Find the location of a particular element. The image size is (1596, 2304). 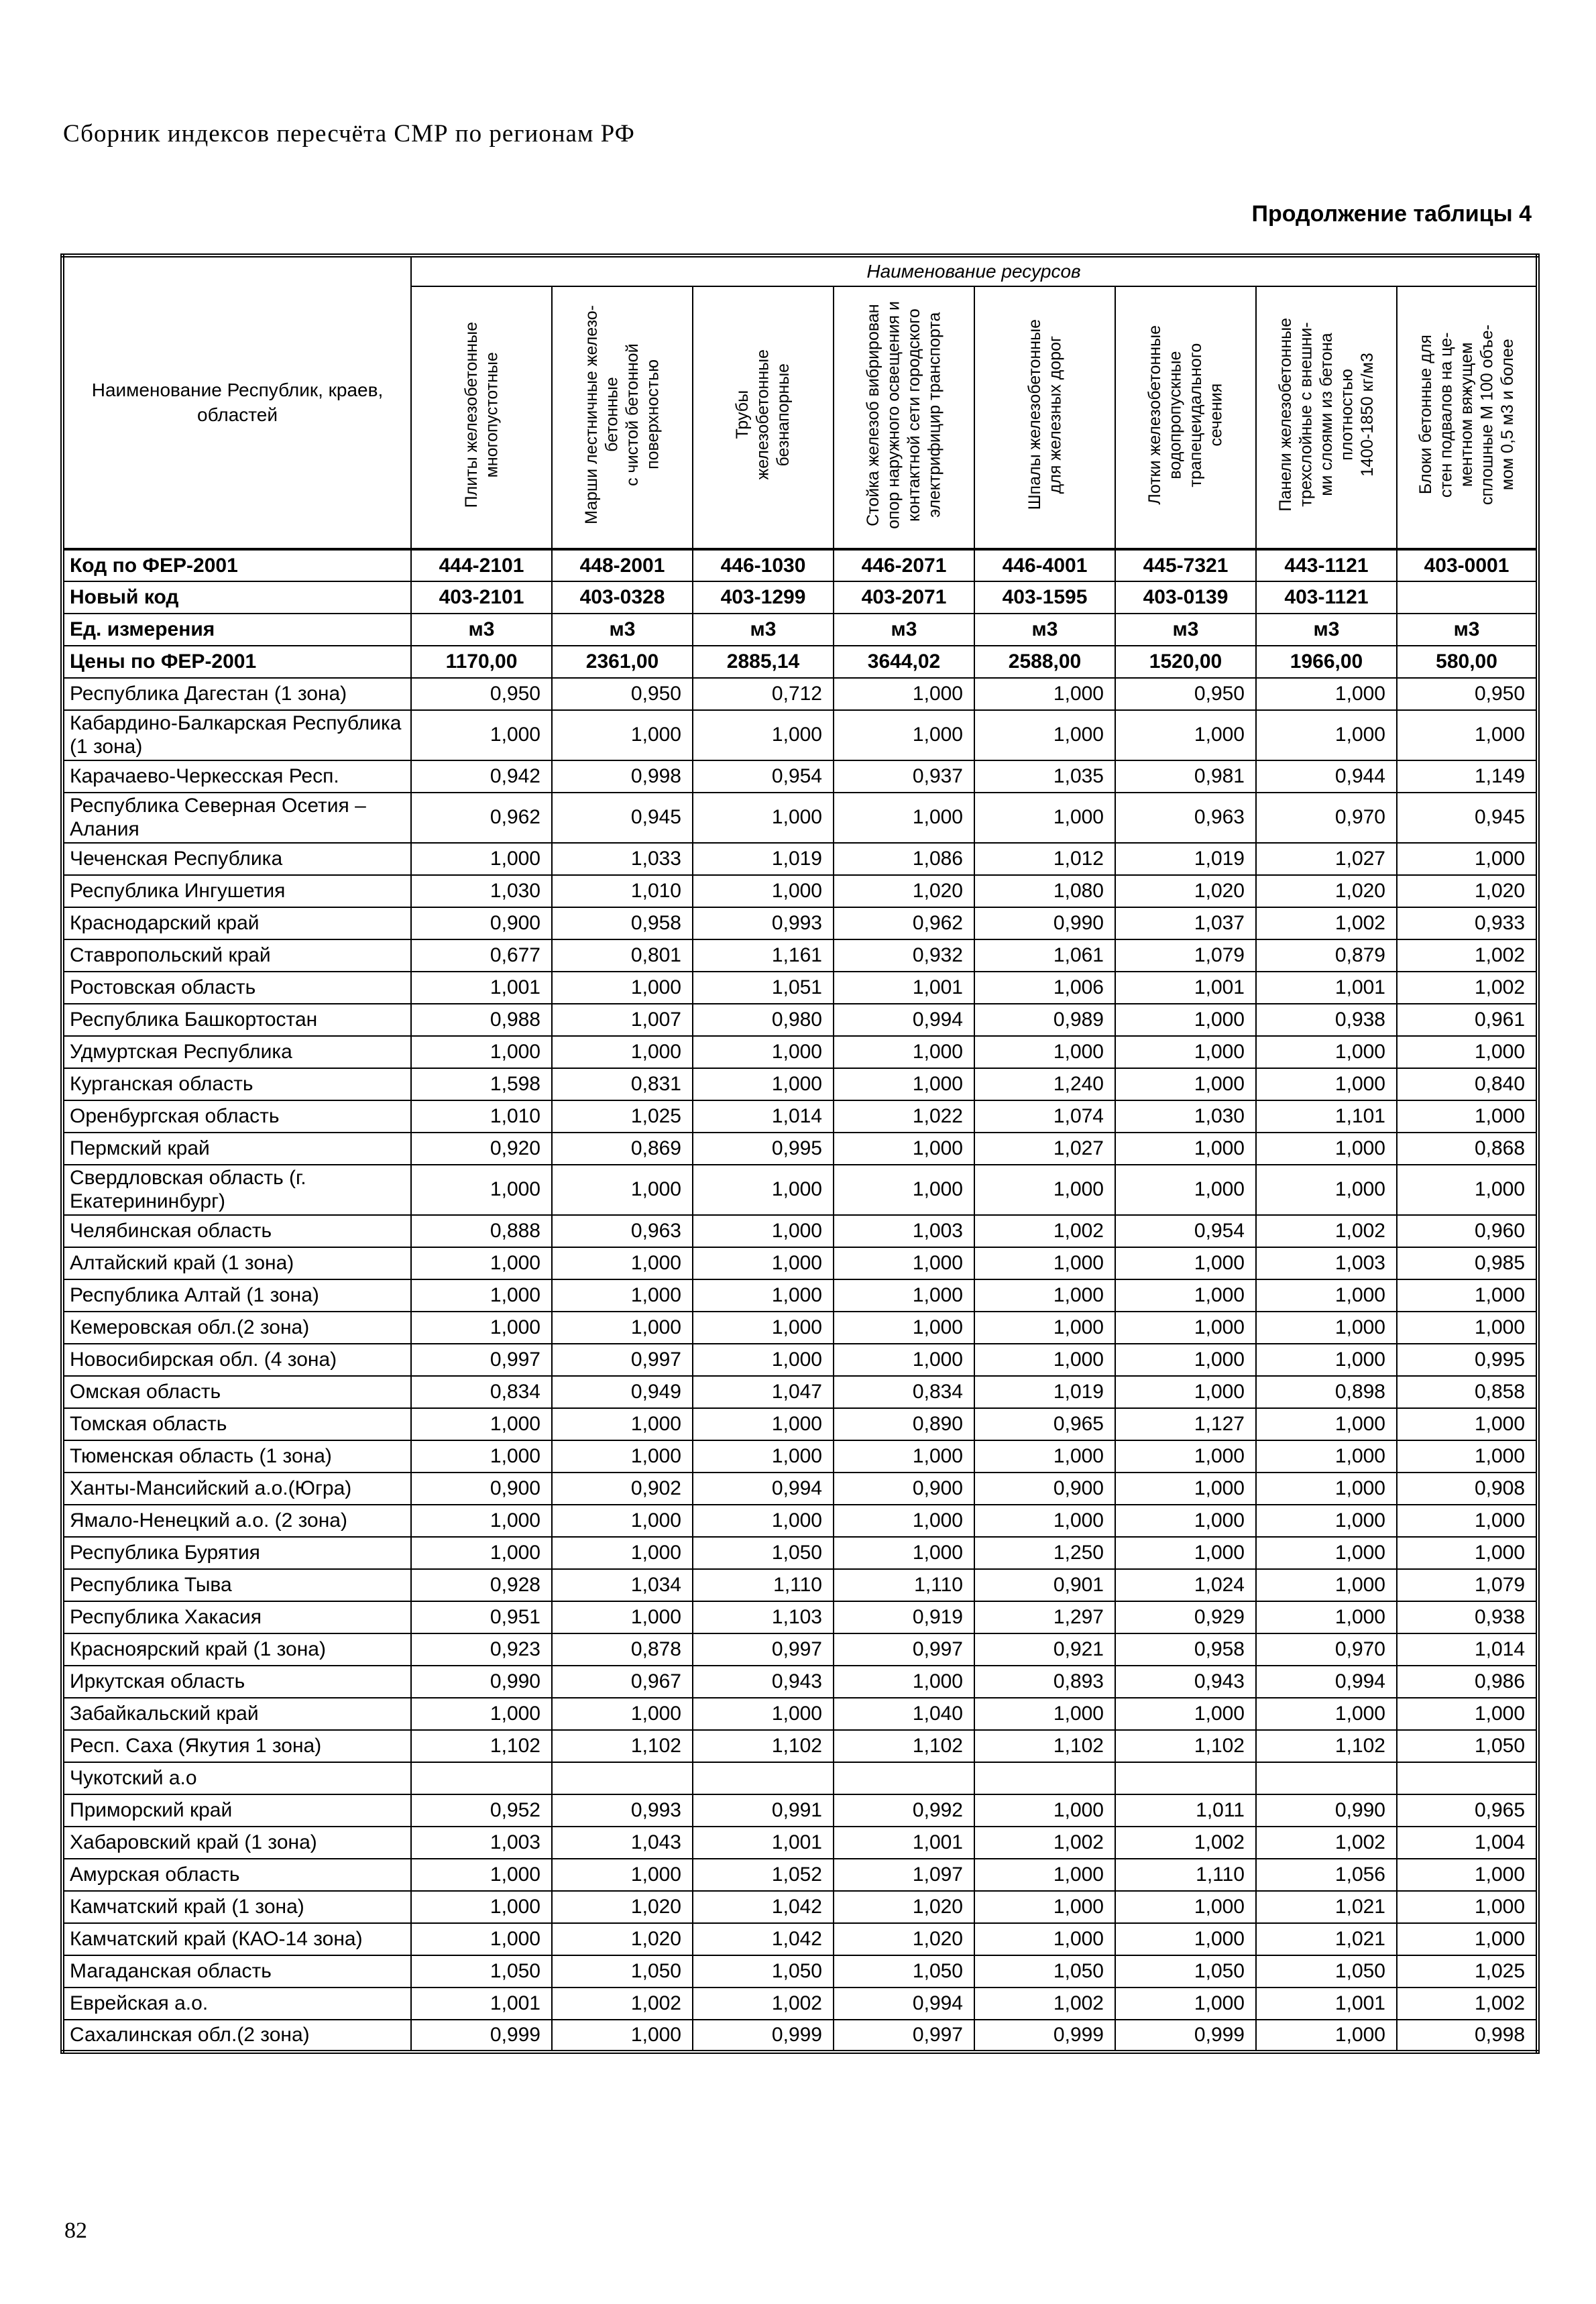

index-value: 0,869 is located at coordinates (622, 1148).